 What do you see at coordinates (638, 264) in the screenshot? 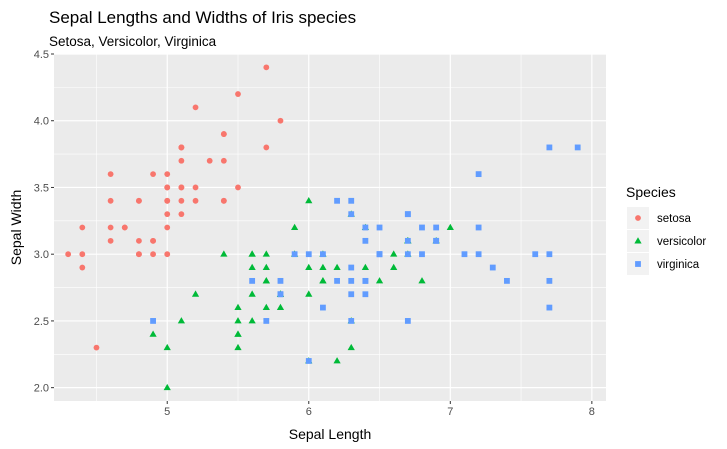
I see `legend-marker-virginica` at bounding box center [638, 264].